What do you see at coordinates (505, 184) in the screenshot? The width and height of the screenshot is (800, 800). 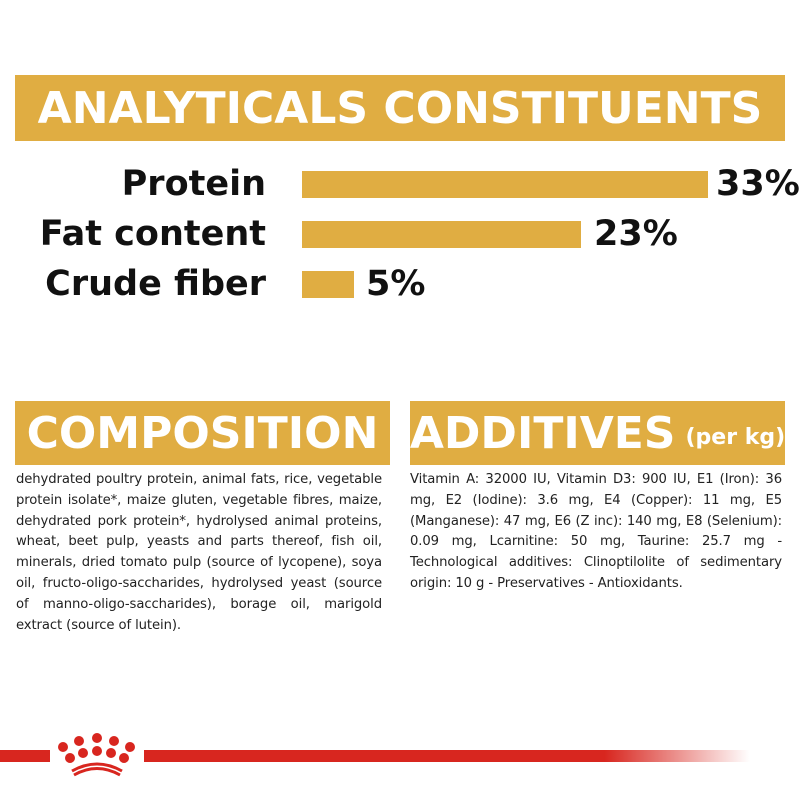 I see `bar-protein` at bounding box center [505, 184].